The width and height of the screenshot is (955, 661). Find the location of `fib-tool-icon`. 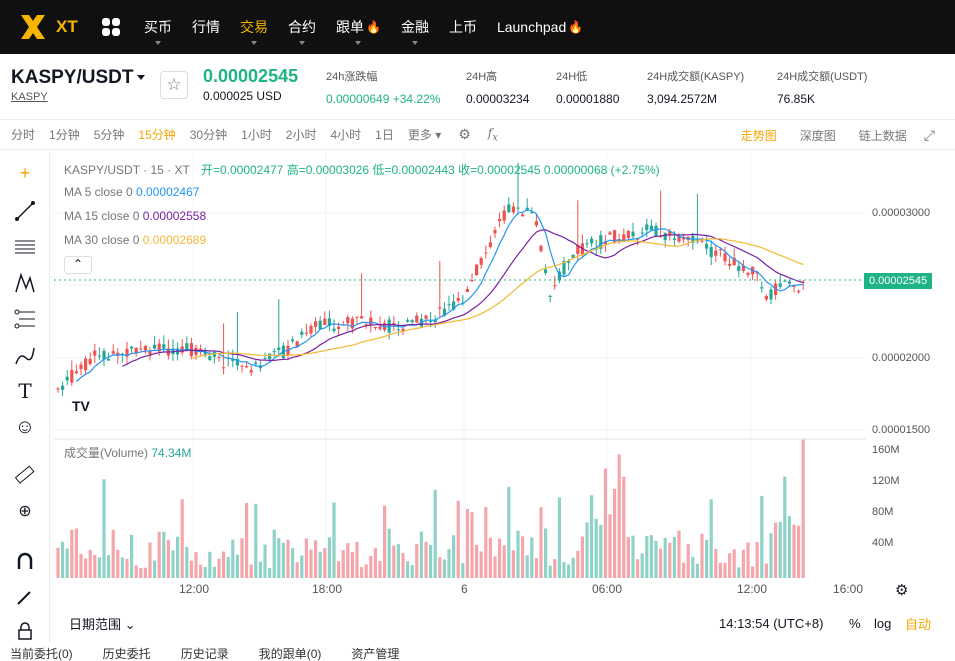

fib-tool-icon is located at coordinates (25, 319).